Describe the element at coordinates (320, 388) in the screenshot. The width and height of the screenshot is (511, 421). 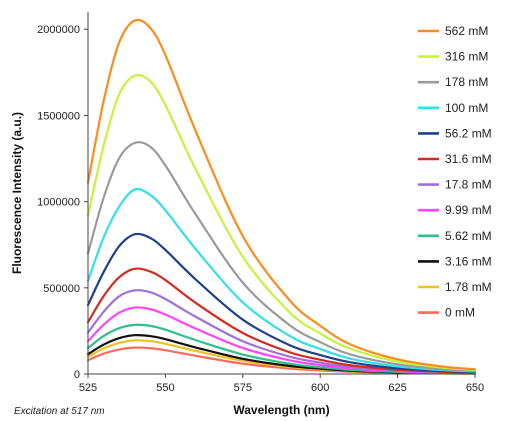
I see `x-tick-label: 600` at that location.